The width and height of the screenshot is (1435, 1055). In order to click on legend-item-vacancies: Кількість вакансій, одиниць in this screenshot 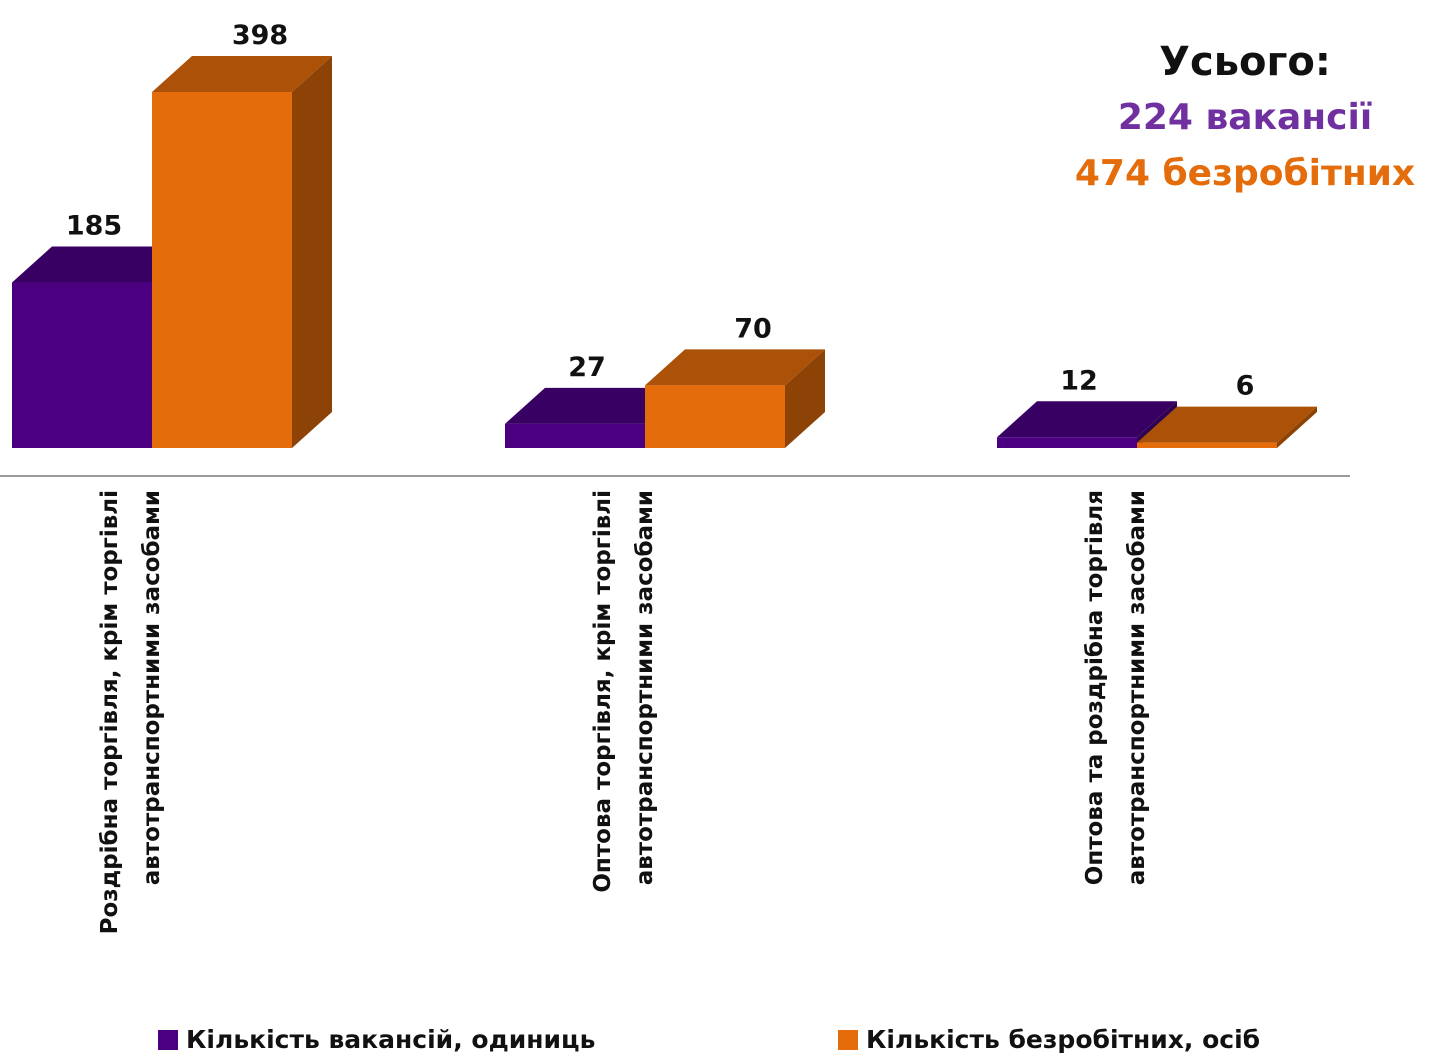, I will do `click(376, 1039)`.